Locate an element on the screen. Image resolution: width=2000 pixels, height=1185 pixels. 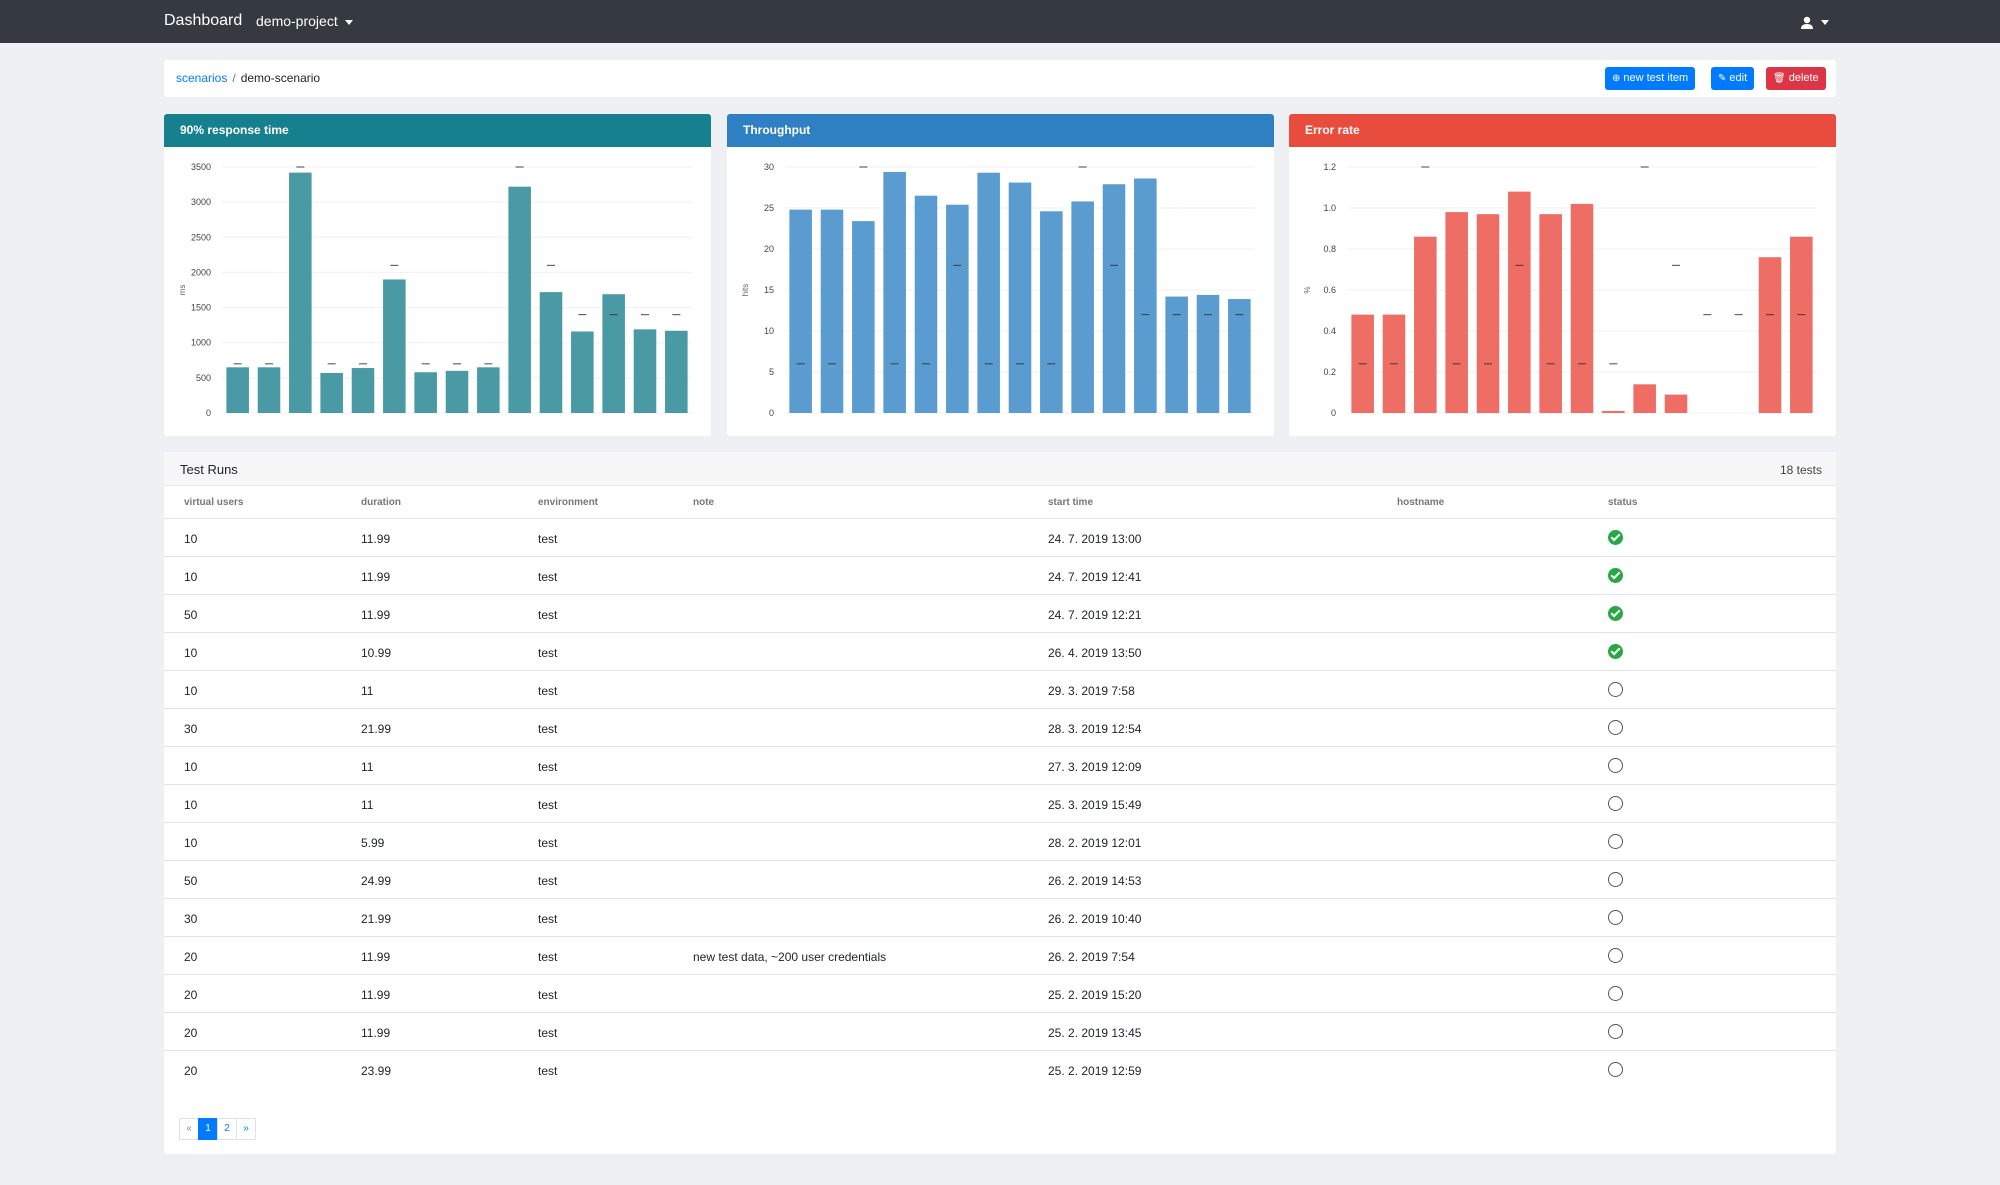
table-row: 10 10.99 test 26. 4. 2019 13:50 is located at coordinates (1000, 651).